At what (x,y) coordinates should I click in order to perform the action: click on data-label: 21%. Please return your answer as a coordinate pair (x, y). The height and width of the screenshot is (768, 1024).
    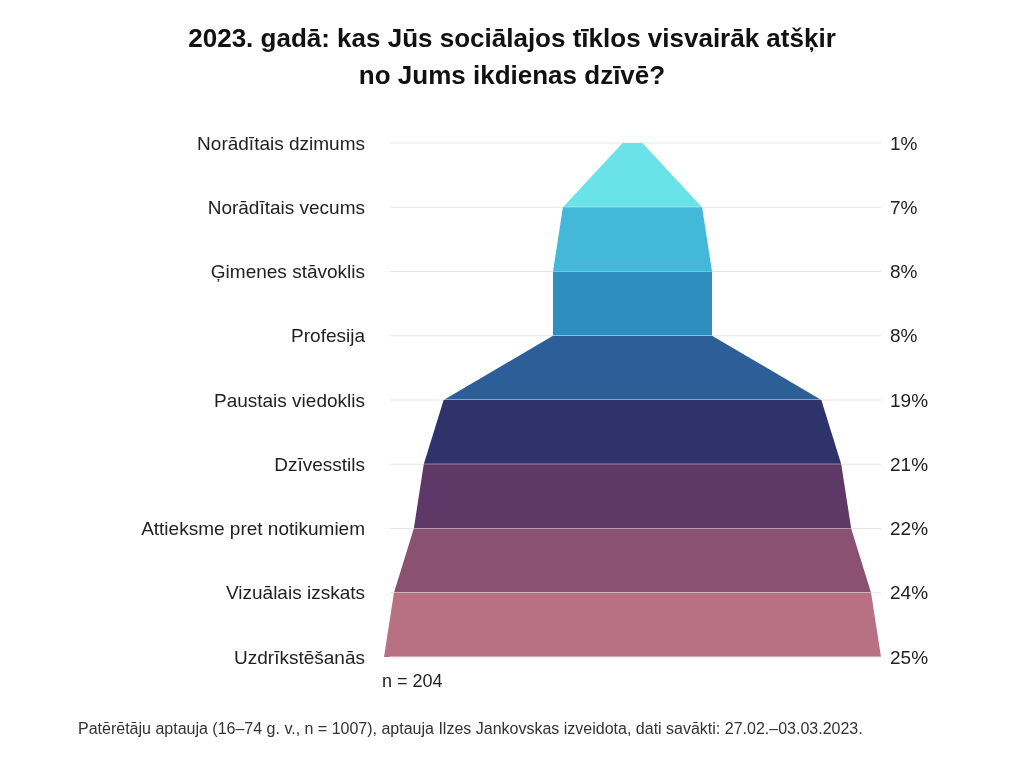
    Looking at the image, I should click on (909, 464).